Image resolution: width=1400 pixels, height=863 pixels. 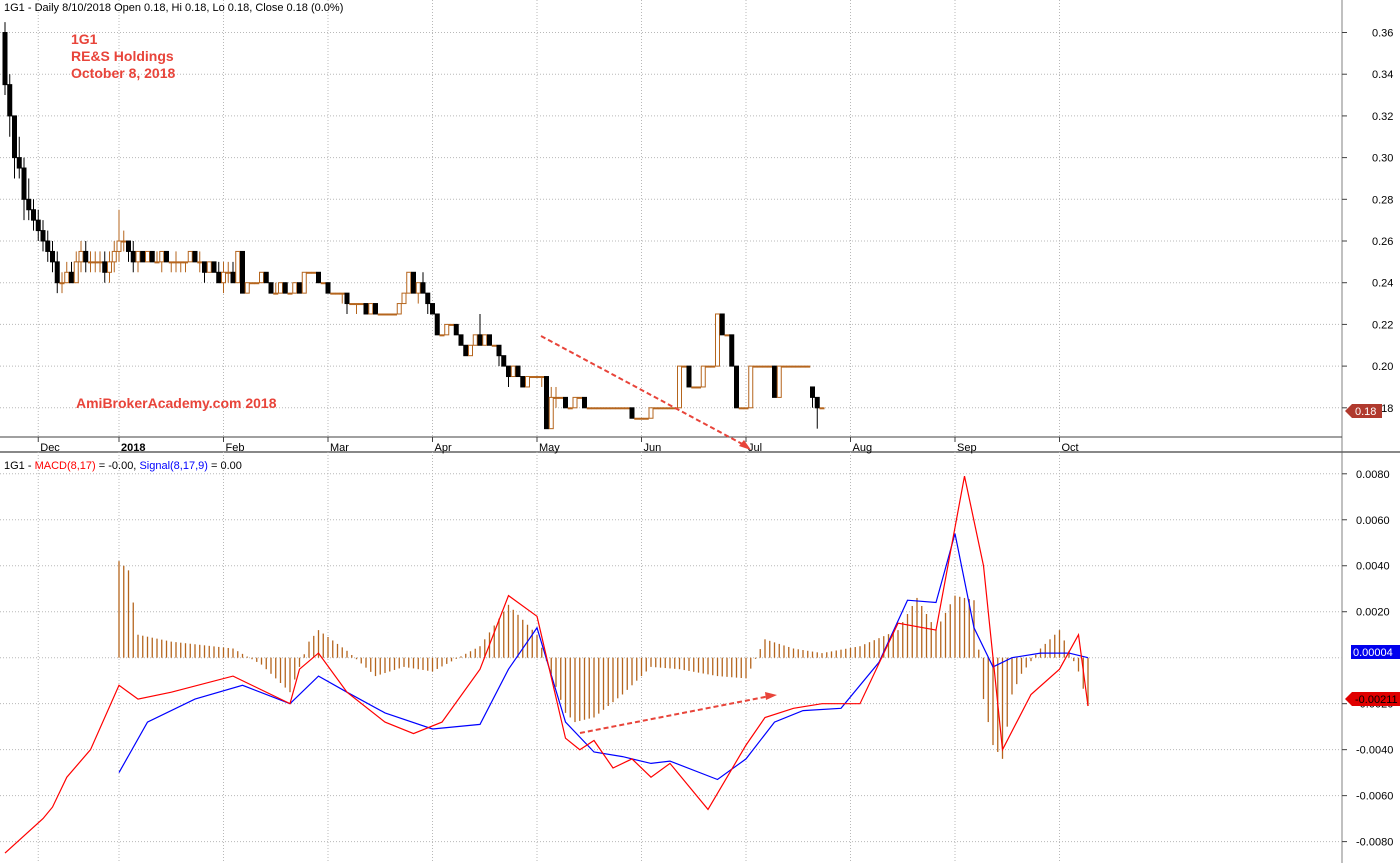 I want to click on signal-value-tag: 0.00004, so click(x=1375, y=652).